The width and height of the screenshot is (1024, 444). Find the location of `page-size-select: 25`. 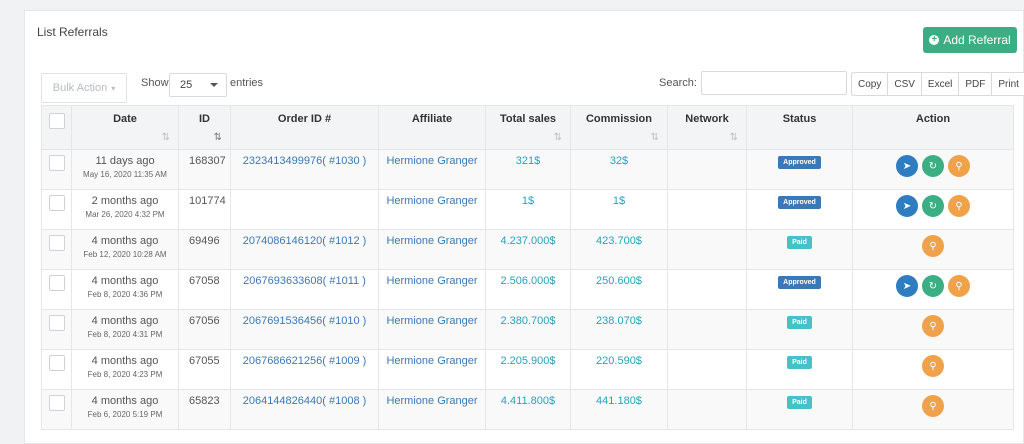

page-size-select: 25 is located at coordinates (198, 85).